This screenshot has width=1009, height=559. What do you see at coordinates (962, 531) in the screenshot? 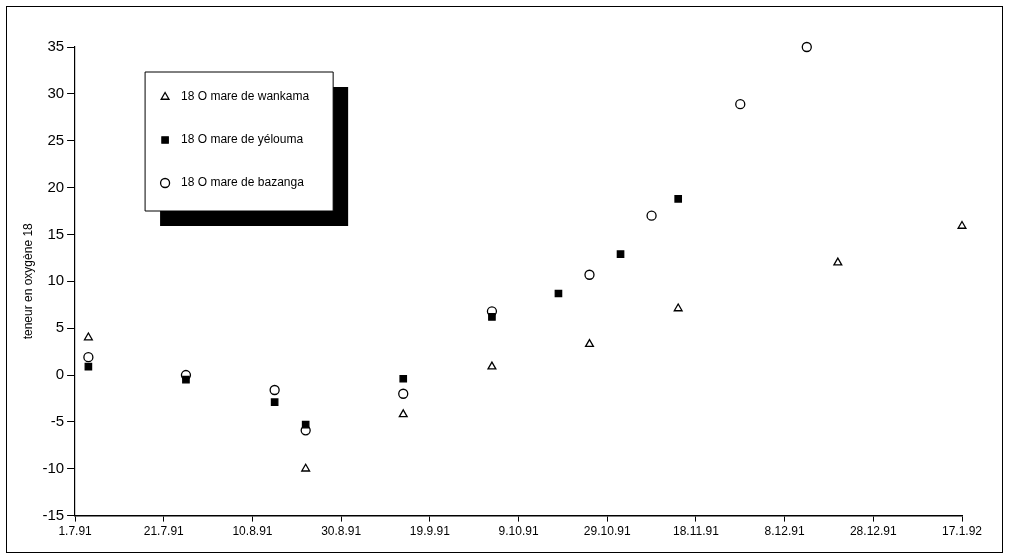
I see `x-tick-label: 17.1.92` at bounding box center [962, 531].